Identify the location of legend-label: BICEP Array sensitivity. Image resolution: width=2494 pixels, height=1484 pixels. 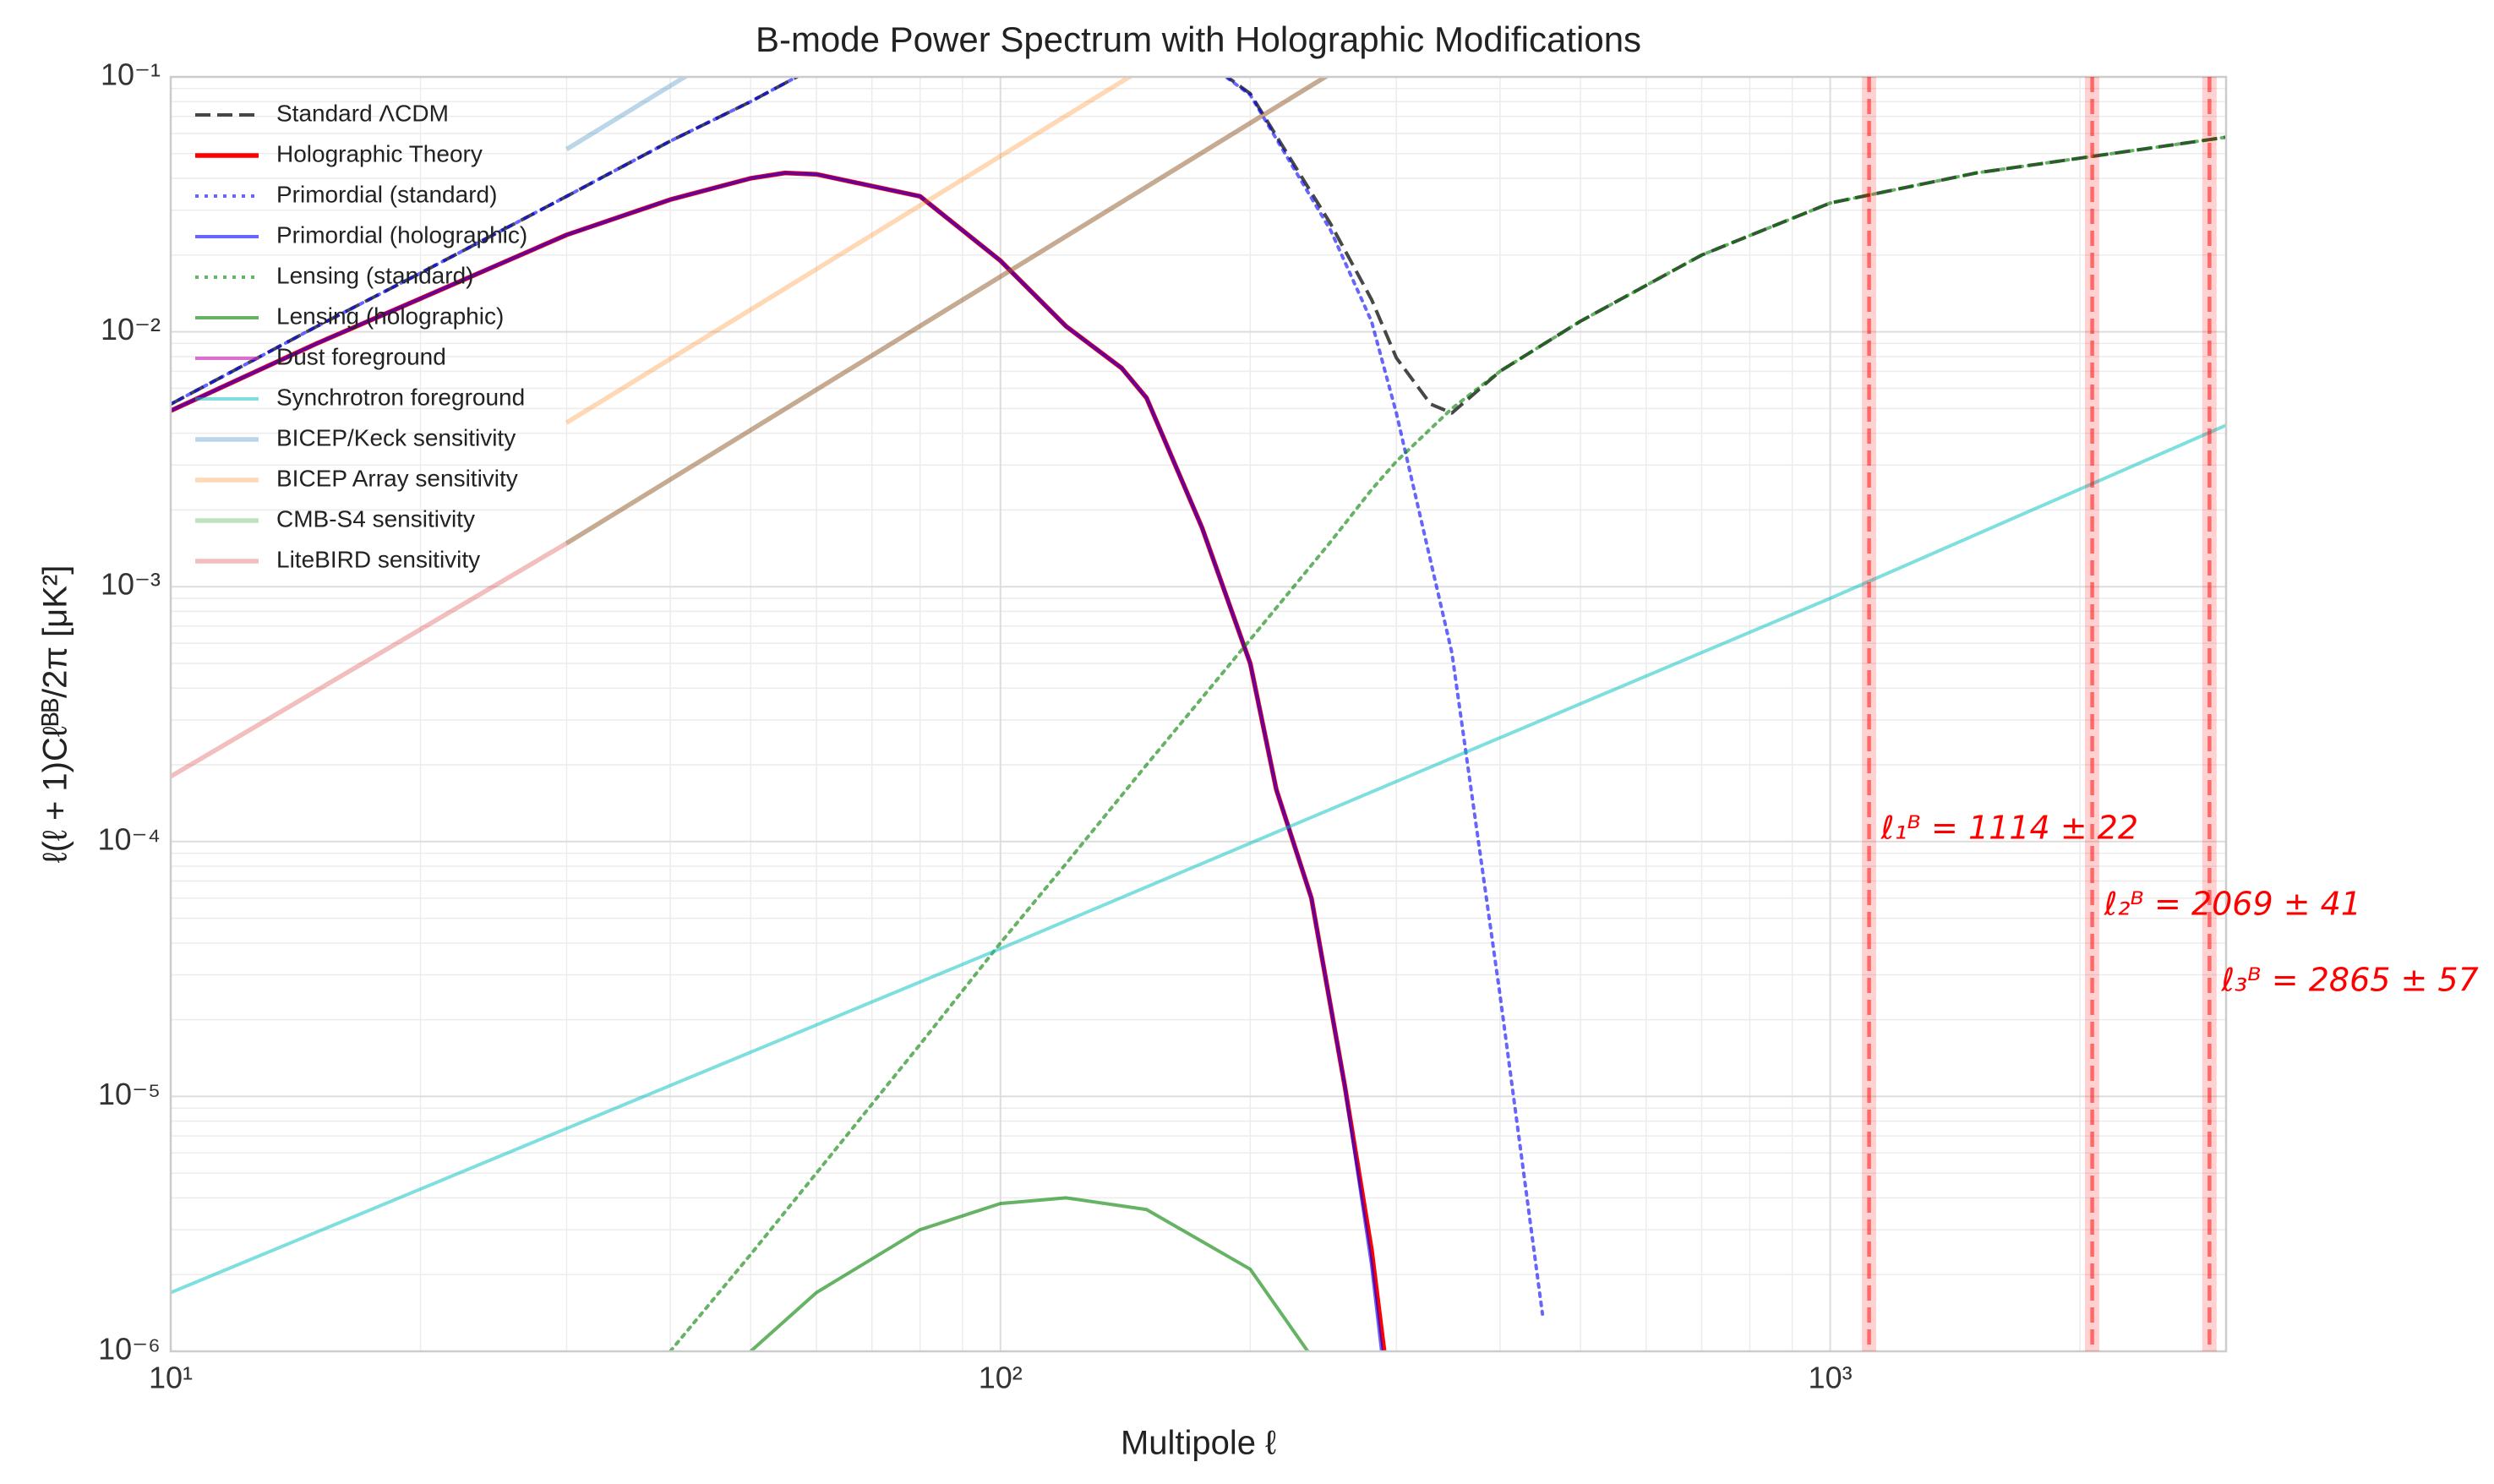
(397, 478).